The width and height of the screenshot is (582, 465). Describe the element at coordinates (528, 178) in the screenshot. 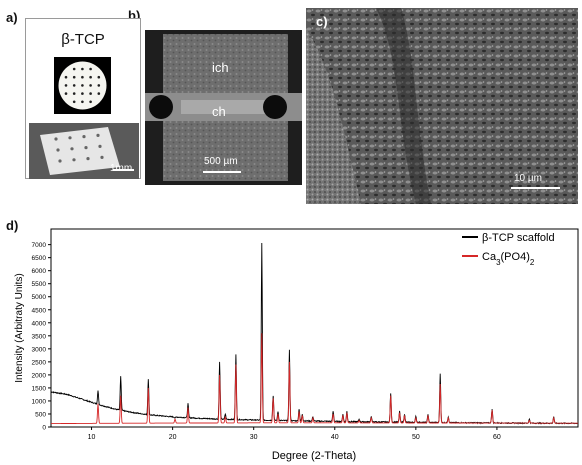

I see `panel-c-scalebar-label: 10 µm` at that location.